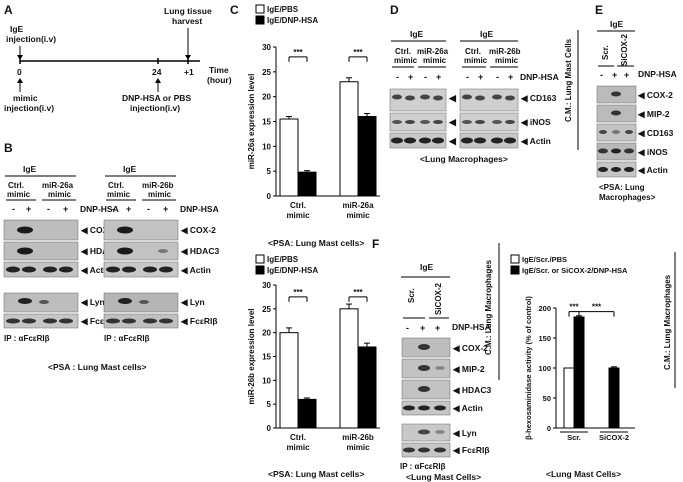  I want to click on blot-f-lyn, so click(426, 432).